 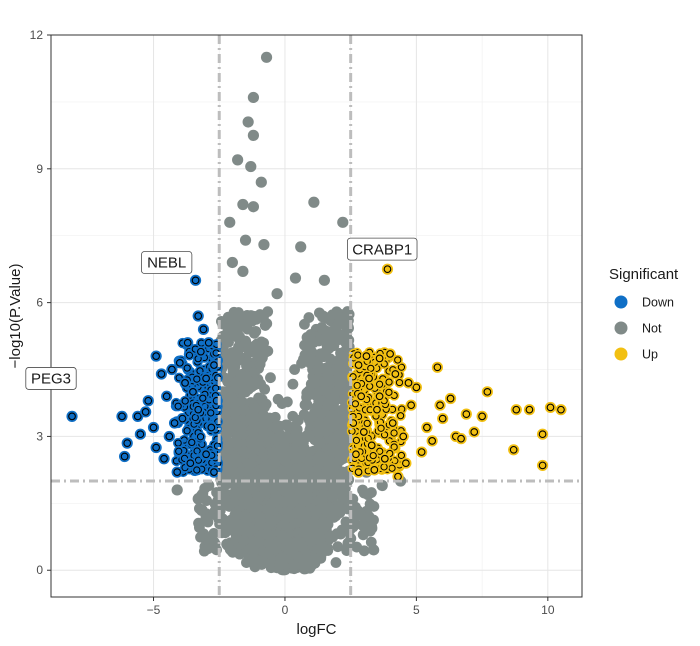 I want to click on gene-label-crabp1: CRABP1, so click(x=382, y=249).